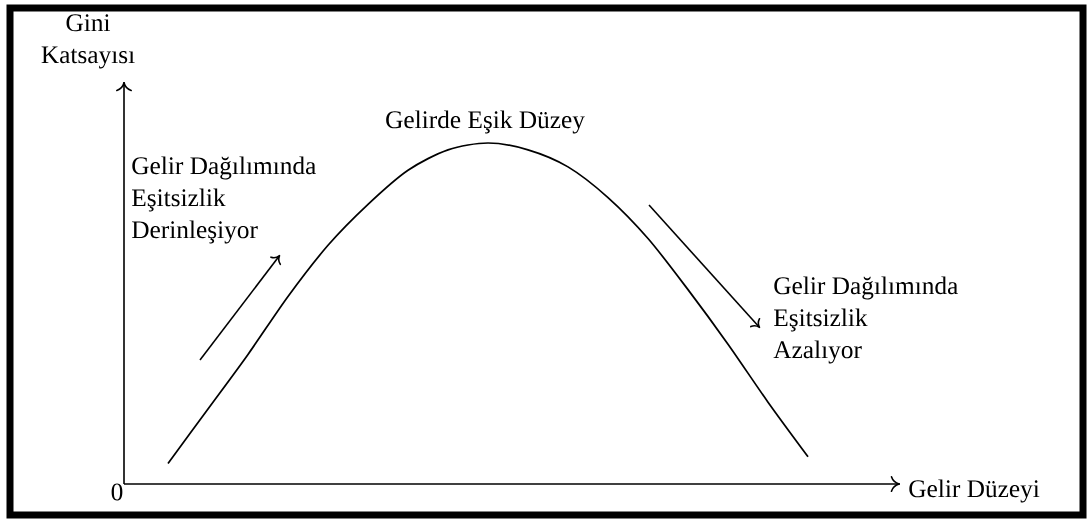 This screenshot has width=1089, height=522. What do you see at coordinates (88, 41) in the screenshot?
I see `y-axis-title: Gini Katsayısı` at bounding box center [88, 41].